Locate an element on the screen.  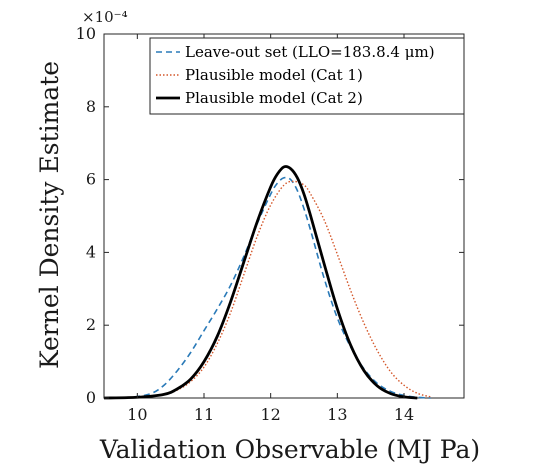
y-tick-label: 0 is located at coordinates (91, 397).